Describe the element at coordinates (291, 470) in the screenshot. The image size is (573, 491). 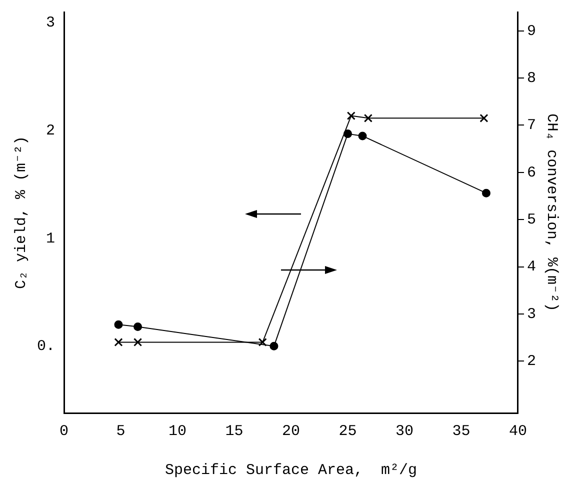
I see `x-axis-title: Specific Surface Area, m²/g` at that location.